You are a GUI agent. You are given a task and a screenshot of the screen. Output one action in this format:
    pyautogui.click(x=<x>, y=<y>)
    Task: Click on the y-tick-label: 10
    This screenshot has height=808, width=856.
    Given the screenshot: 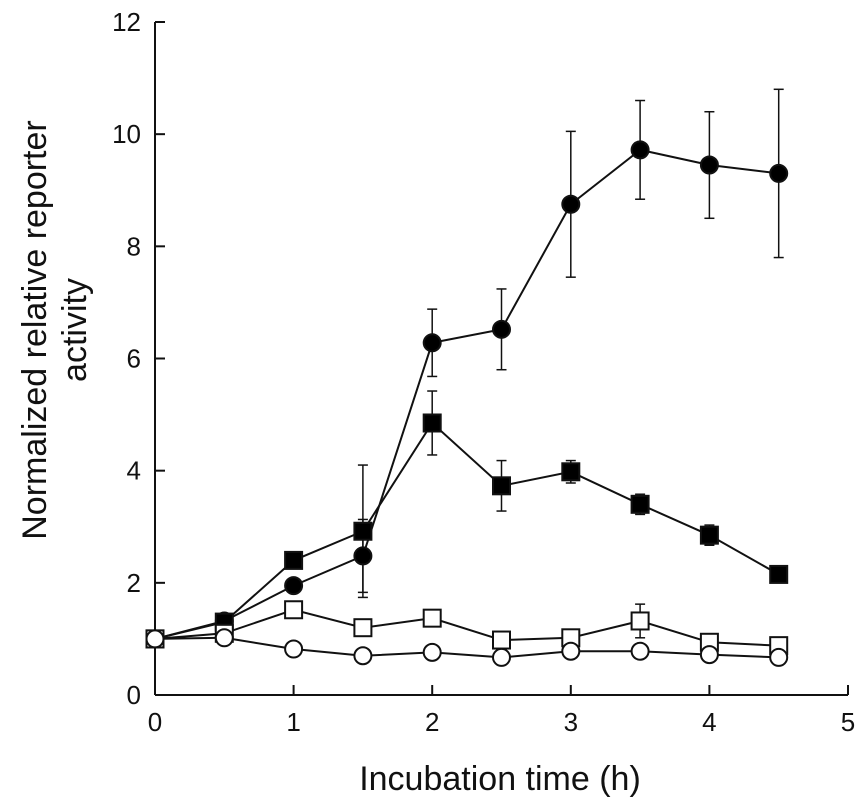 What is the action you would take?
    pyautogui.click(x=126, y=134)
    